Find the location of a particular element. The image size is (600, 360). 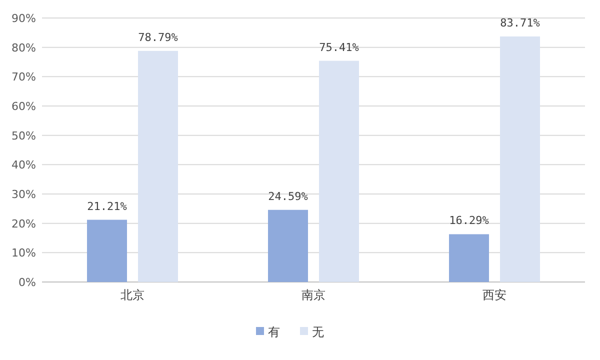

x-tick-label: 西安 is located at coordinates (494, 295).